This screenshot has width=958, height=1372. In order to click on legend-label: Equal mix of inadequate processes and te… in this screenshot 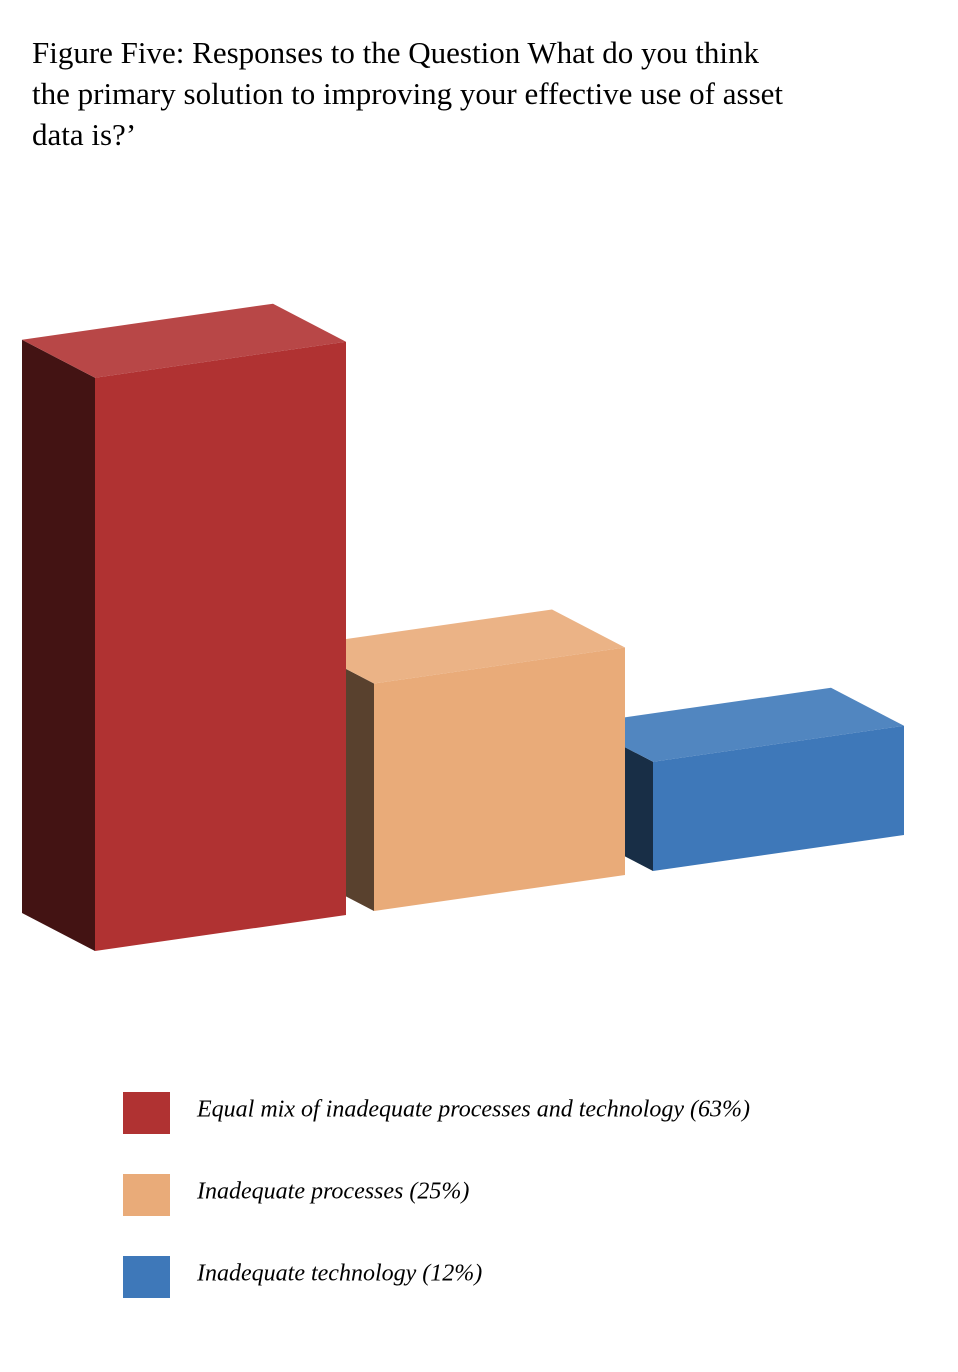, I will do `click(473, 1110)`.